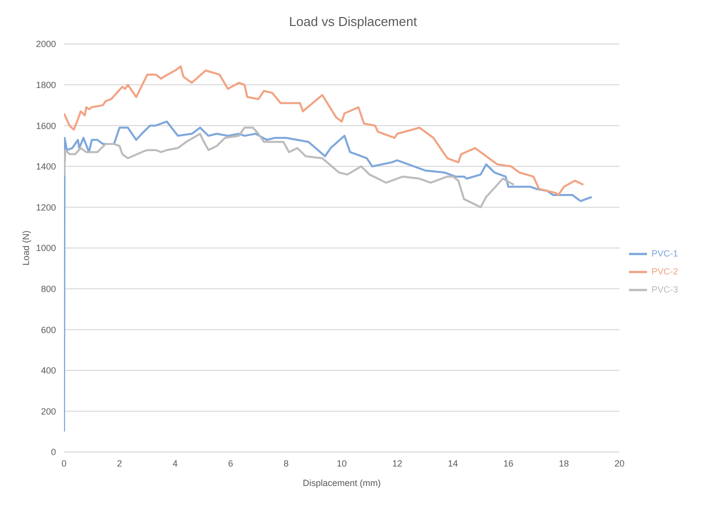 Image resolution: width=706 pixels, height=516 pixels. What do you see at coordinates (664, 253) in the screenshot?
I see `legend-label: PVC-1` at bounding box center [664, 253].